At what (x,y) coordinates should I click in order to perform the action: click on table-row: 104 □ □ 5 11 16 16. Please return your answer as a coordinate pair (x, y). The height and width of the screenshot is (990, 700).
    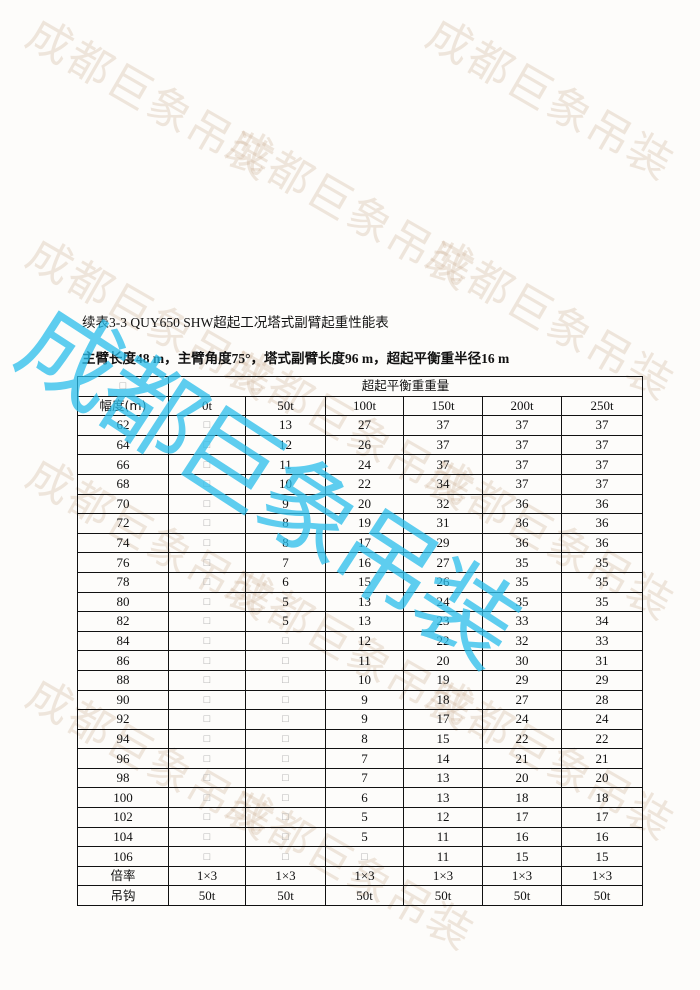
    Looking at the image, I should click on (360, 837).